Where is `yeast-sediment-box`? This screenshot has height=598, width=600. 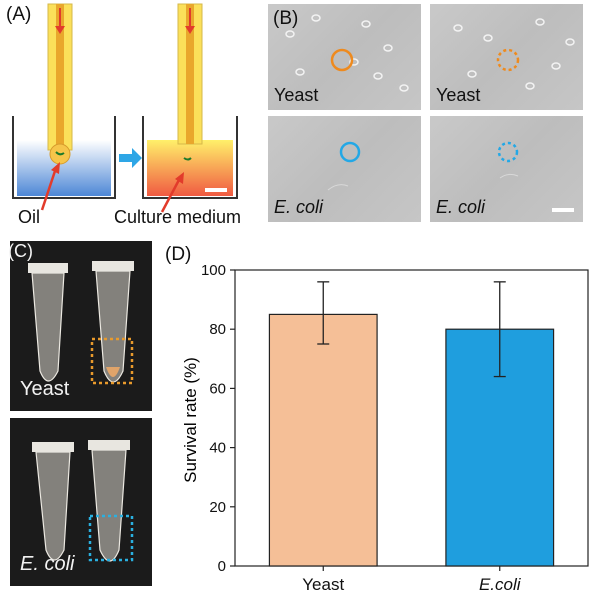
yeast-sediment-box is located at coordinates (112, 361).